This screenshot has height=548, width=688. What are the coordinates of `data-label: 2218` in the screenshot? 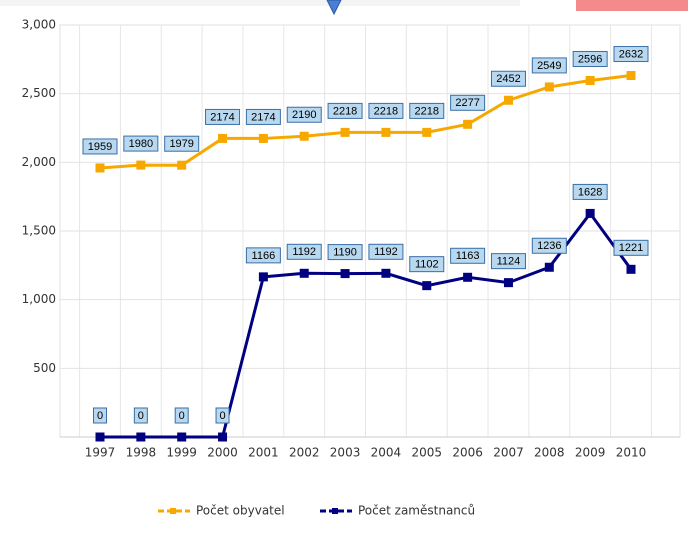 It's located at (345, 110).